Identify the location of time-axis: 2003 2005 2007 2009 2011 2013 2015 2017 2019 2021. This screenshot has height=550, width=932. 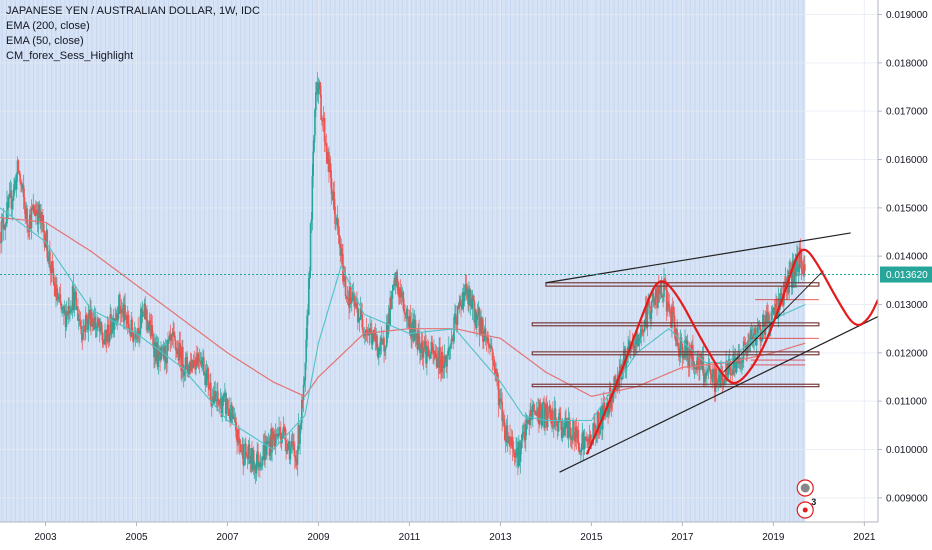
(466, 535).